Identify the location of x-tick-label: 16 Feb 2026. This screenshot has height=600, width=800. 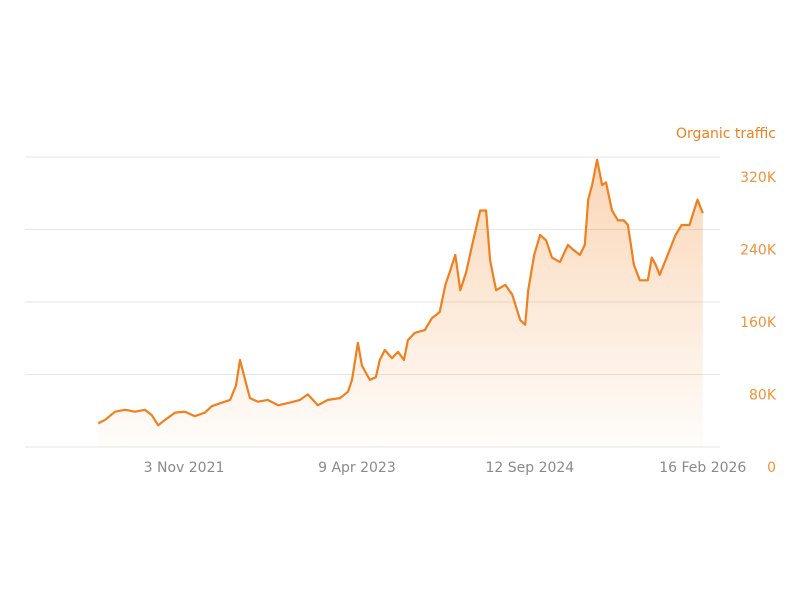
(702, 468).